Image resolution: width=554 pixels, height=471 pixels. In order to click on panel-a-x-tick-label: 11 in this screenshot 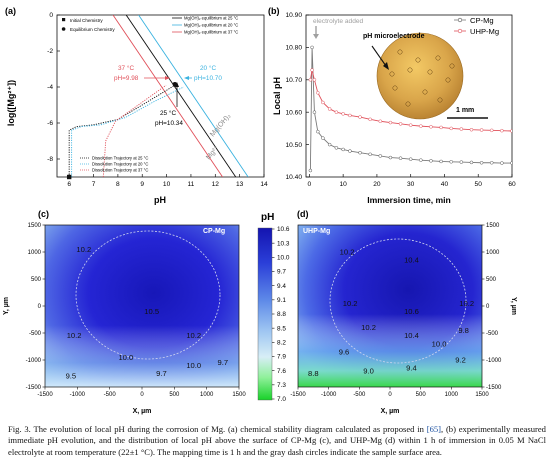, I will do `click(191, 184)`.